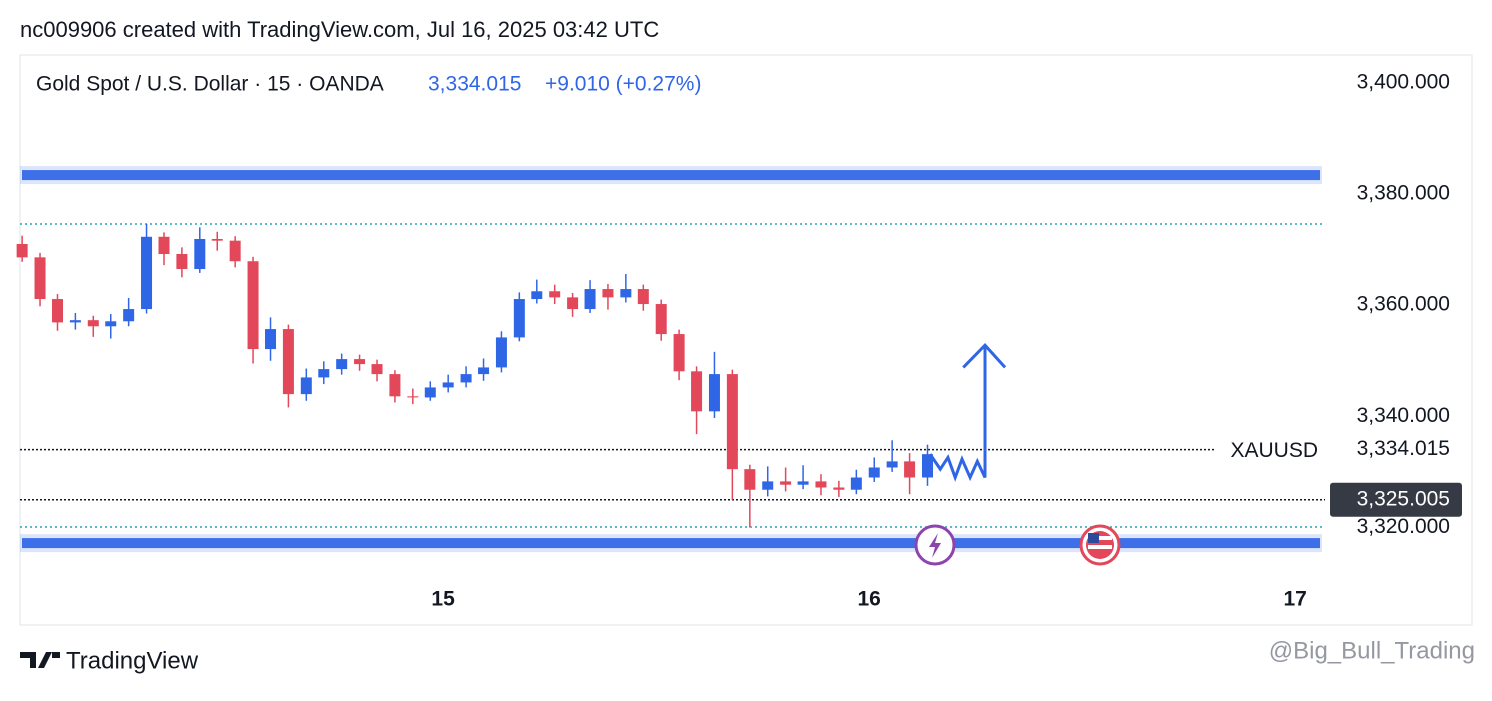  Describe the element at coordinates (1403, 415) in the screenshot. I see `y-tick-label: 3,340.000` at that location.